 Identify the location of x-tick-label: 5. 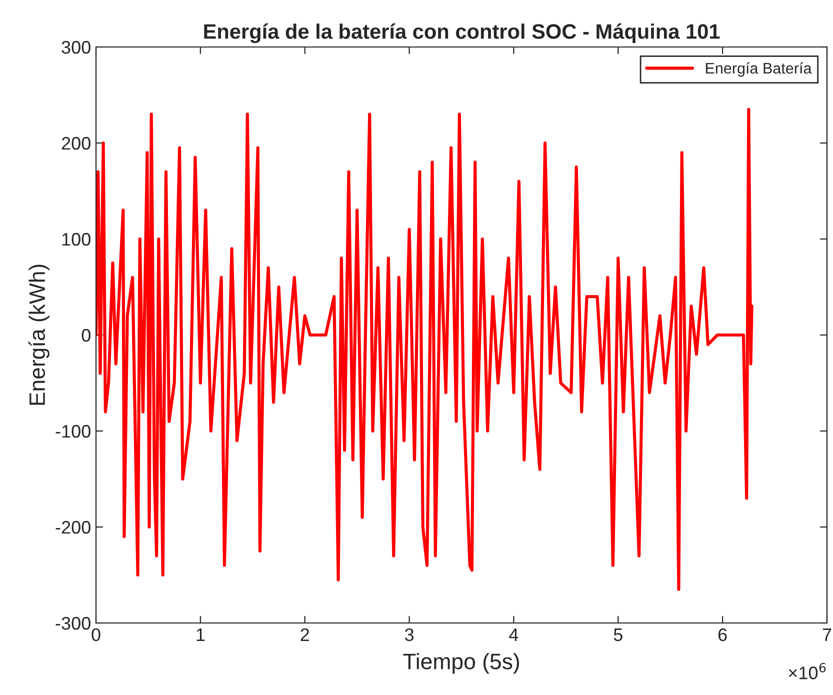
(618, 635).